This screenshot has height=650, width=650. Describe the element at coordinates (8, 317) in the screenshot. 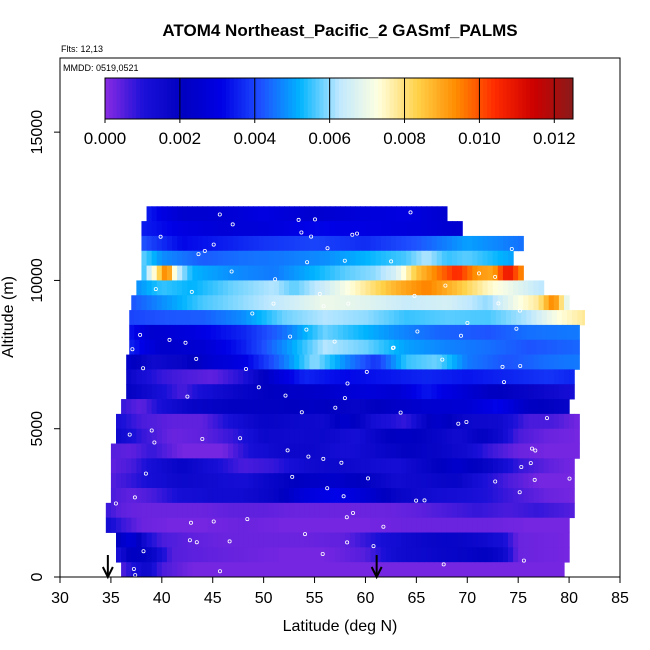

I see `y-axis-label: Altitude (m)` at that location.